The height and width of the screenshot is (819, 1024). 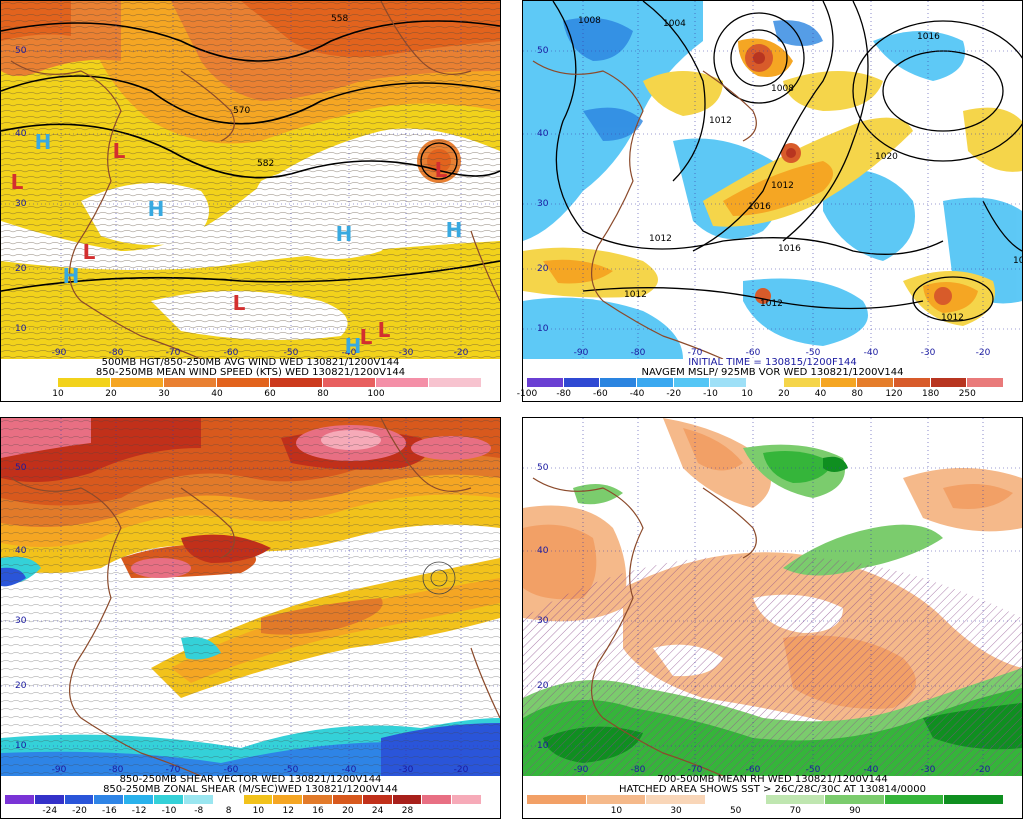 What do you see at coordinates (886, 157) in the screenshot?
I see `isobar-label: 1020` at bounding box center [886, 157].